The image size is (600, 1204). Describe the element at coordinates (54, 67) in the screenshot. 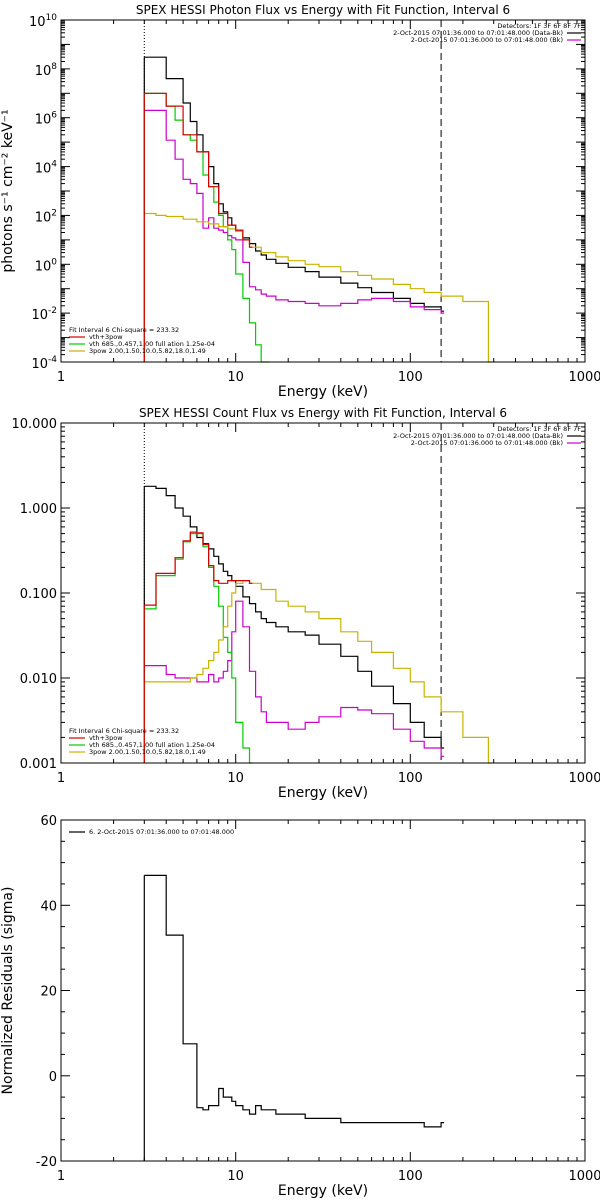

I see `y-tick-exponent: 8` at that location.